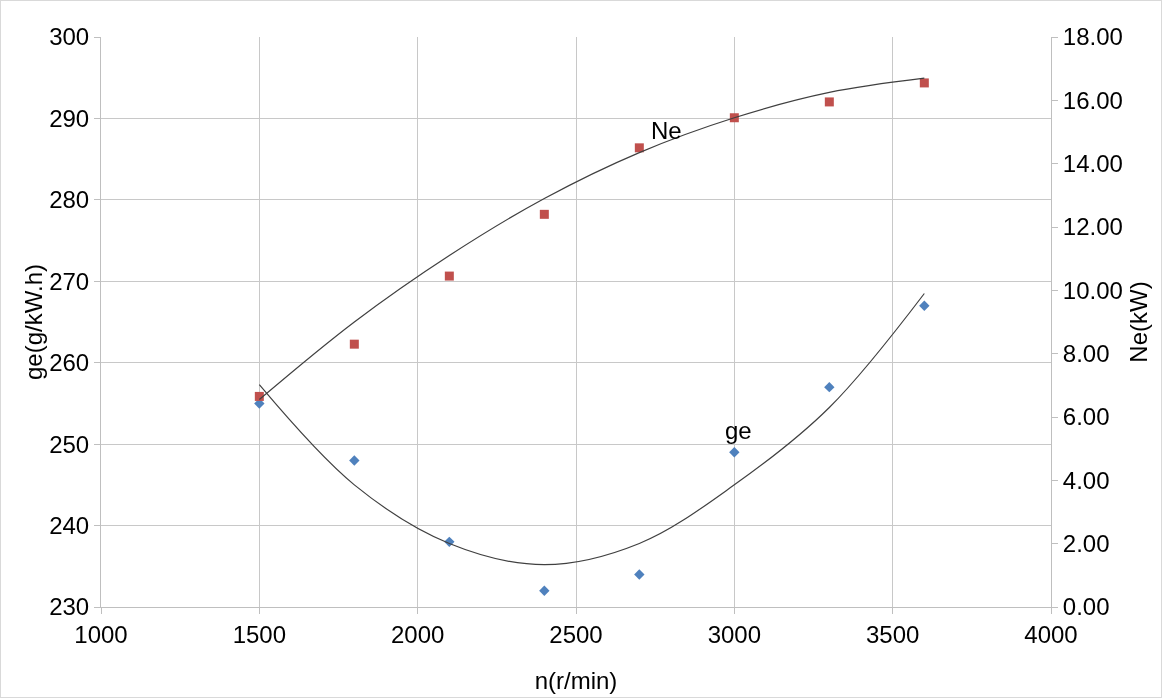 The image size is (1162, 698). Describe the element at coordinates (69, 525) in the screenshot. I see `y-tick-label: 240` at that location.